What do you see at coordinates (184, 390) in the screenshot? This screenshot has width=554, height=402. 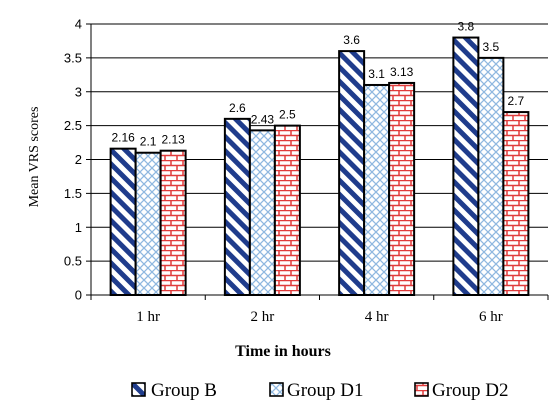 I see `legend-label-group-b: Group B` at bounding box center [184, 390].